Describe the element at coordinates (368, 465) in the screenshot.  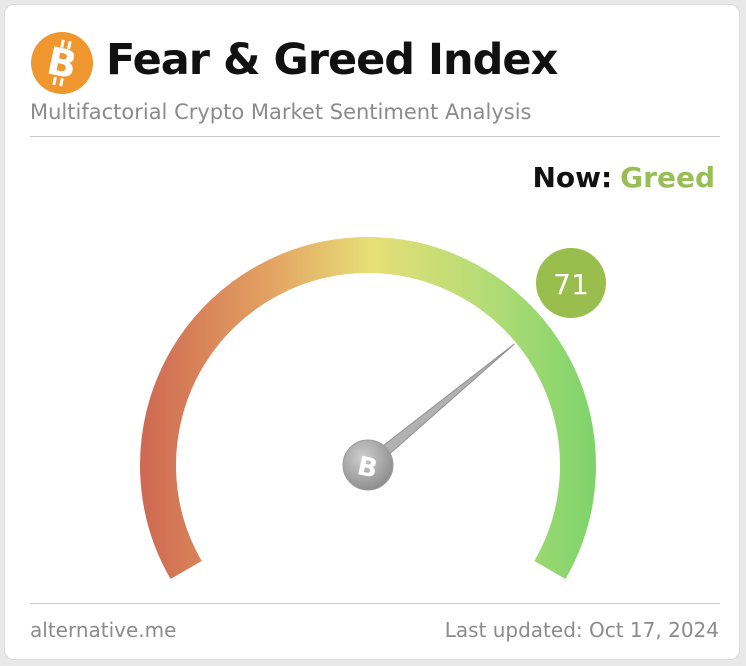
I see `gauge-hub: B` at that location.